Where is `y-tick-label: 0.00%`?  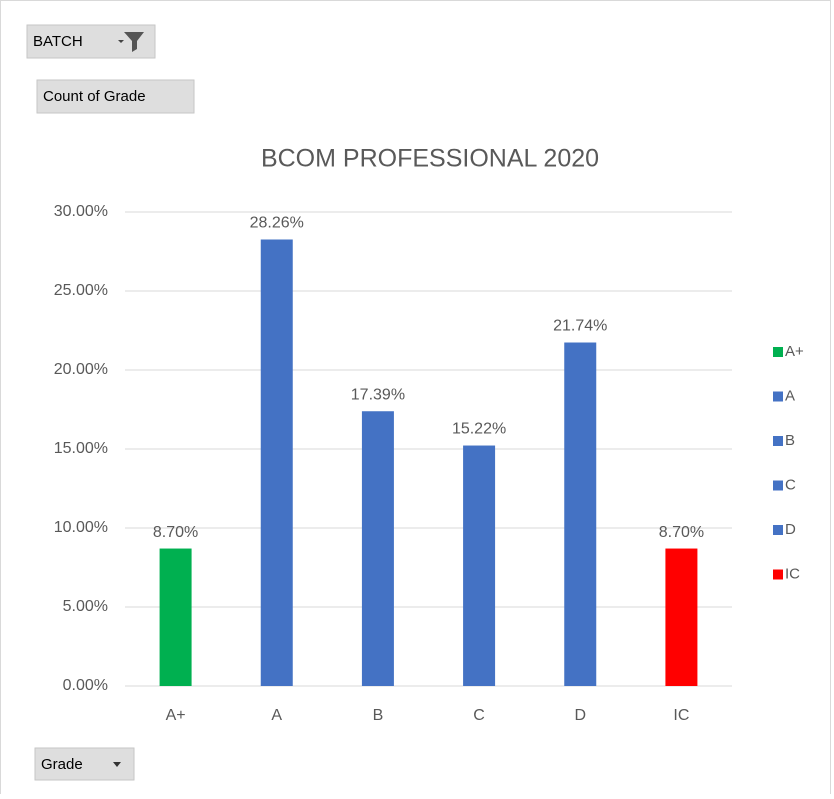 y-tick-label: 0.00% is located at coordinates (85, 685).